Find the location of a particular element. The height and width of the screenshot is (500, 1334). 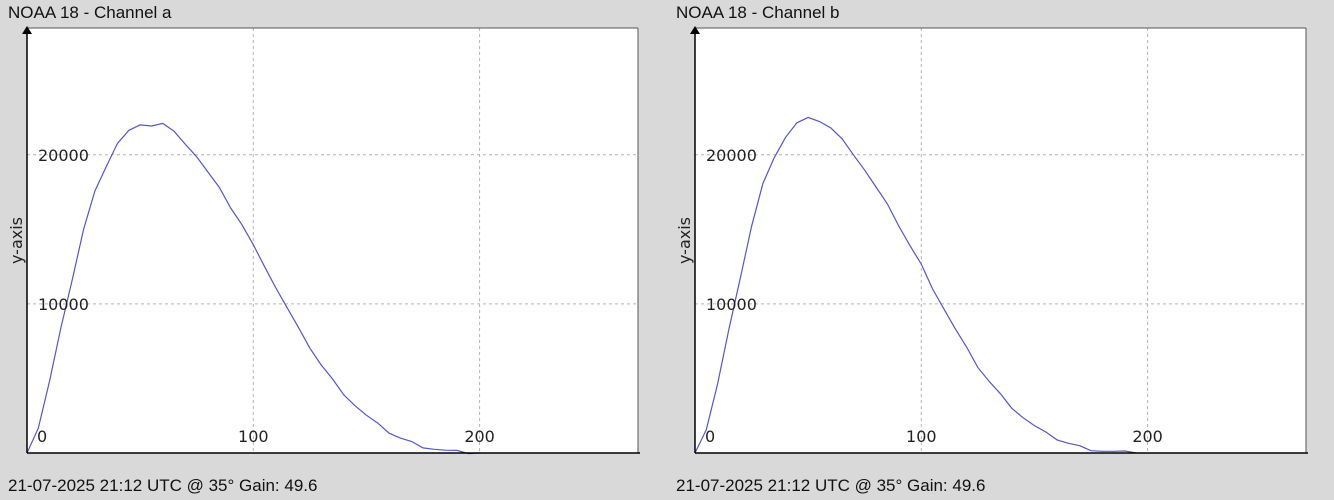

channel-a-y-axis-label: y-axis is located at coordinates (16, 240).